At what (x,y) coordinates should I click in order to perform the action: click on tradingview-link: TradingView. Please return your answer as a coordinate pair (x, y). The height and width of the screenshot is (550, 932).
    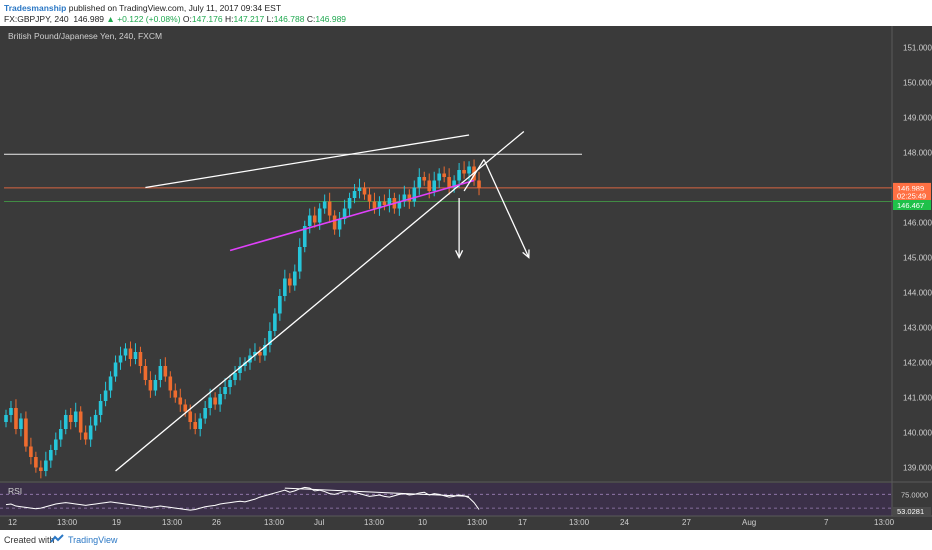
    Looking at the image, I should click on (93, 540).